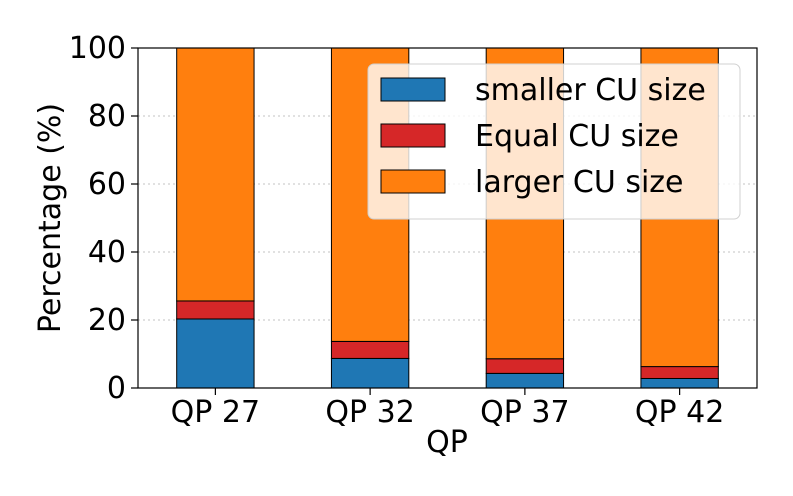  I want to click on x-tick-label: QP 37, so click(524, 412).